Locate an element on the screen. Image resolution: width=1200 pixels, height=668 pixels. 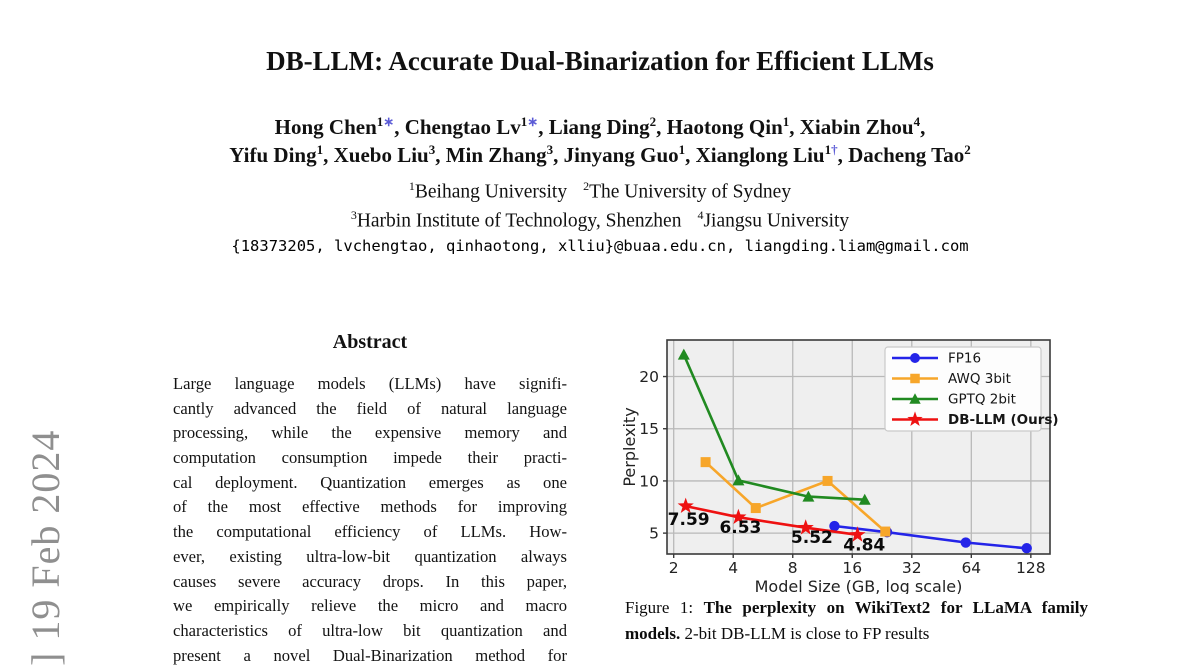
author-name: Haotong Qin1 is located at coordinates (728, 126).